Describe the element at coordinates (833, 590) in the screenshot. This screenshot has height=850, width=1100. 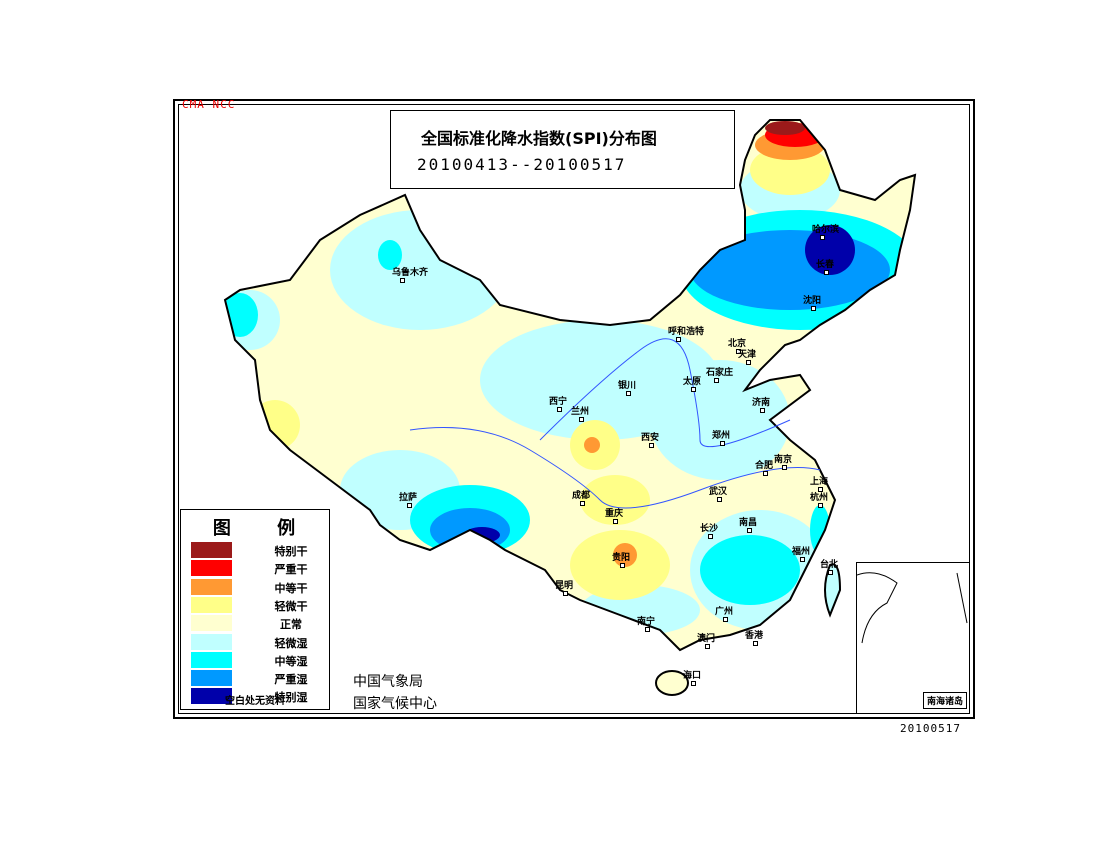
I see `taiwan` at that location.